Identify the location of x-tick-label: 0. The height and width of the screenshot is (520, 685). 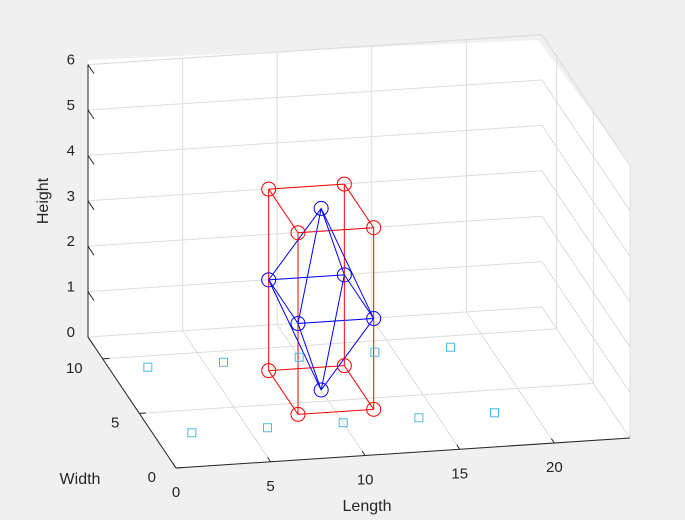
(176, 492).